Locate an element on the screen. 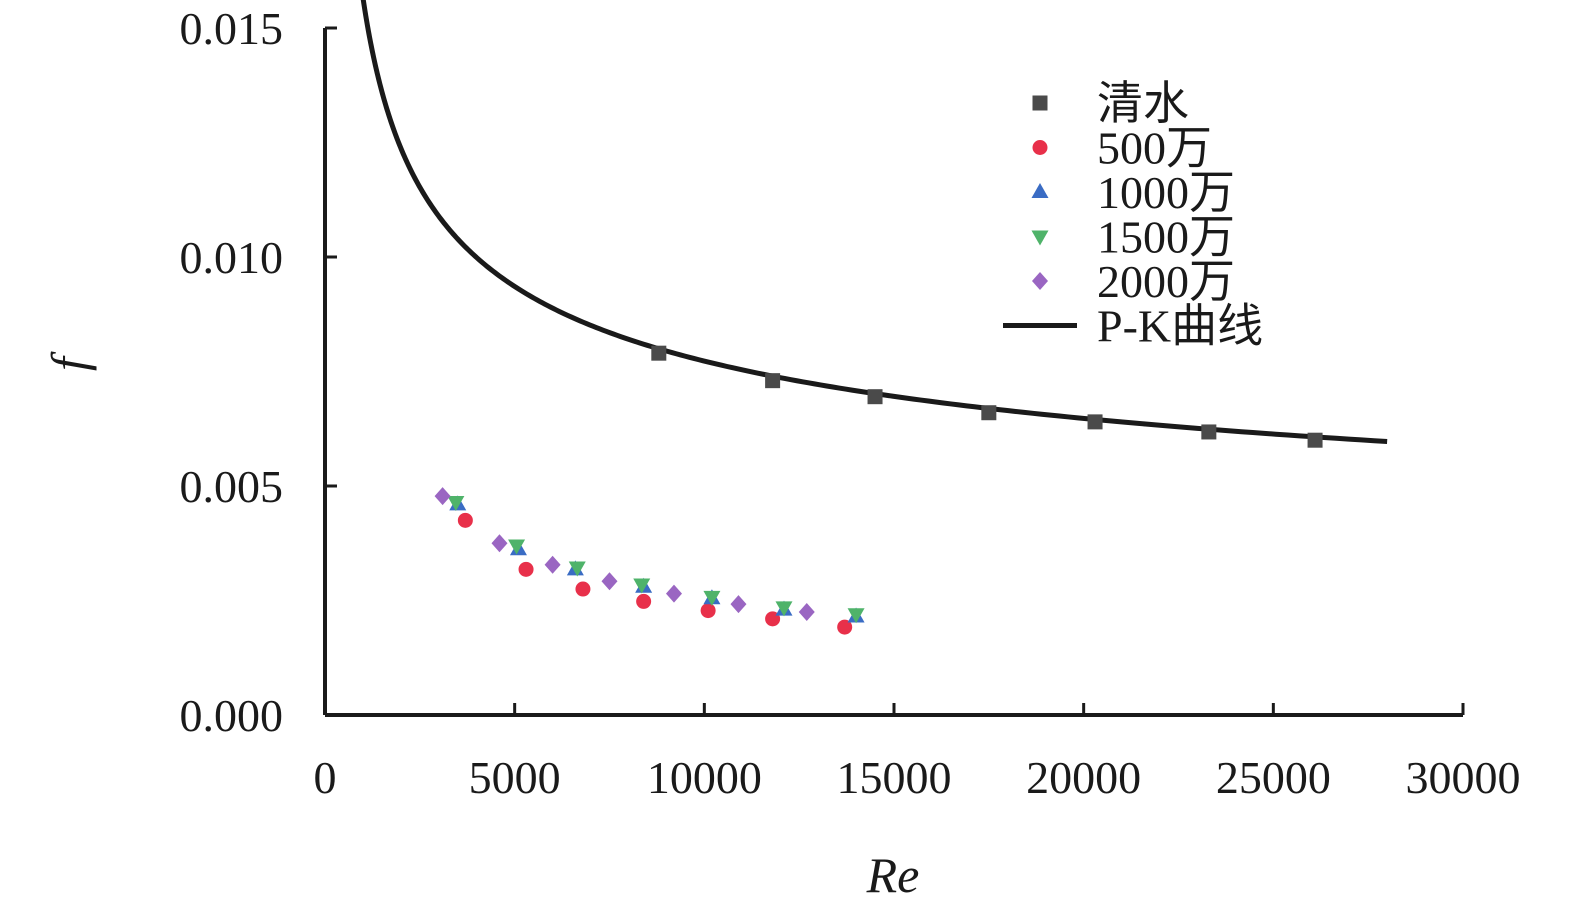 The height and width of the screenshot is (915, 1575). y-axis-title: f is located at coordinates (69, 361).